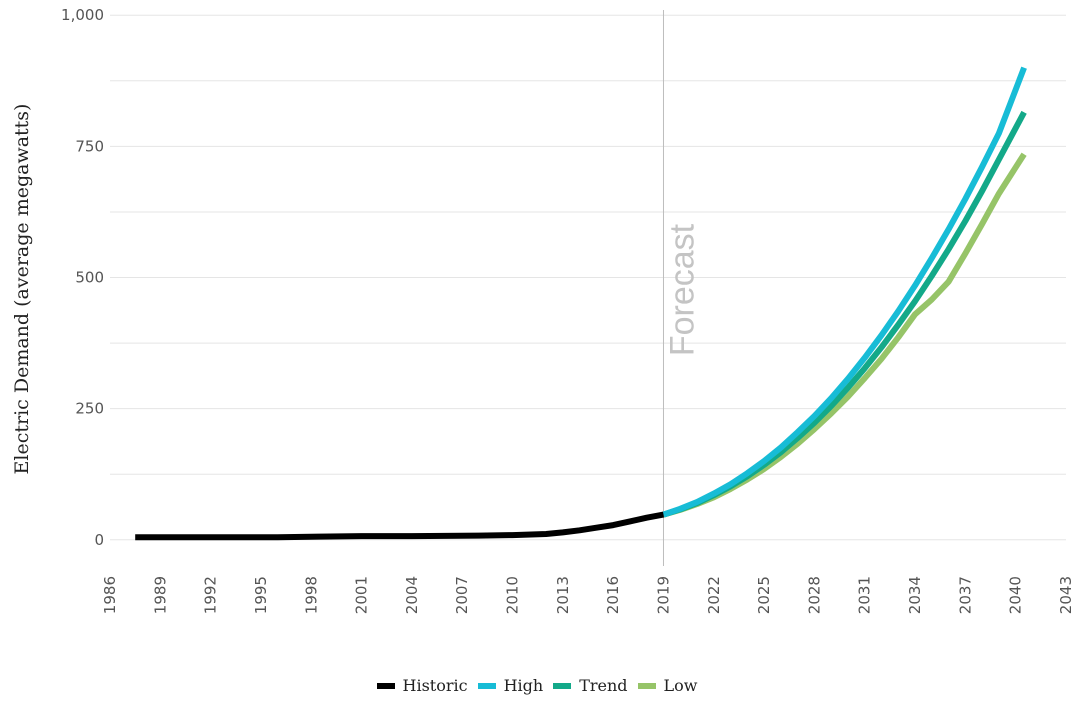 The image size is (1074, 702). What do you see at coordinates (435, 685) in the screenshot?
I see `legend-label: Historic` at bounding box center [435, 685].